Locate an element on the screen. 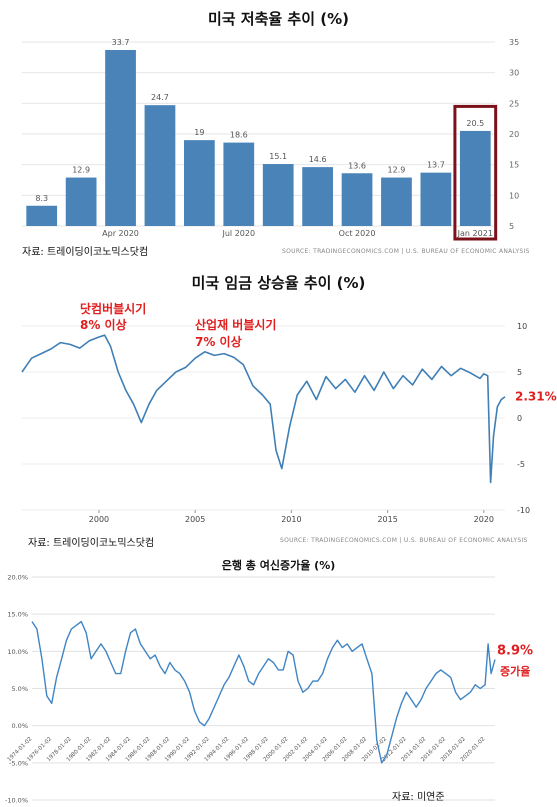  chart2-x-tick: 2015 is located at coordinates (387, 519).